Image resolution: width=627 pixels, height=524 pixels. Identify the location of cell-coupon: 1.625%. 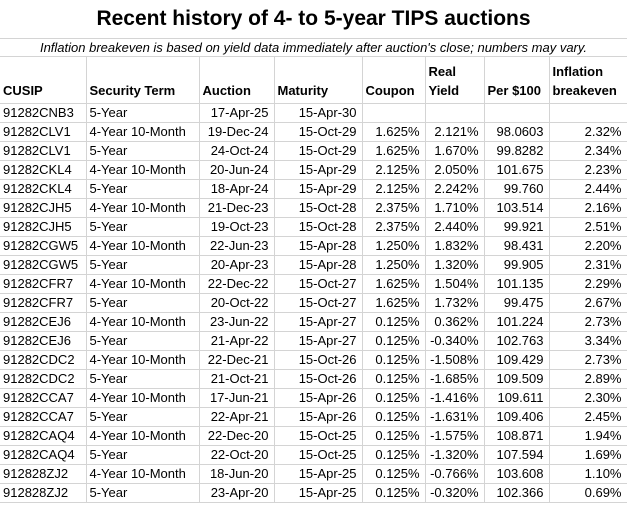
(394, 151).